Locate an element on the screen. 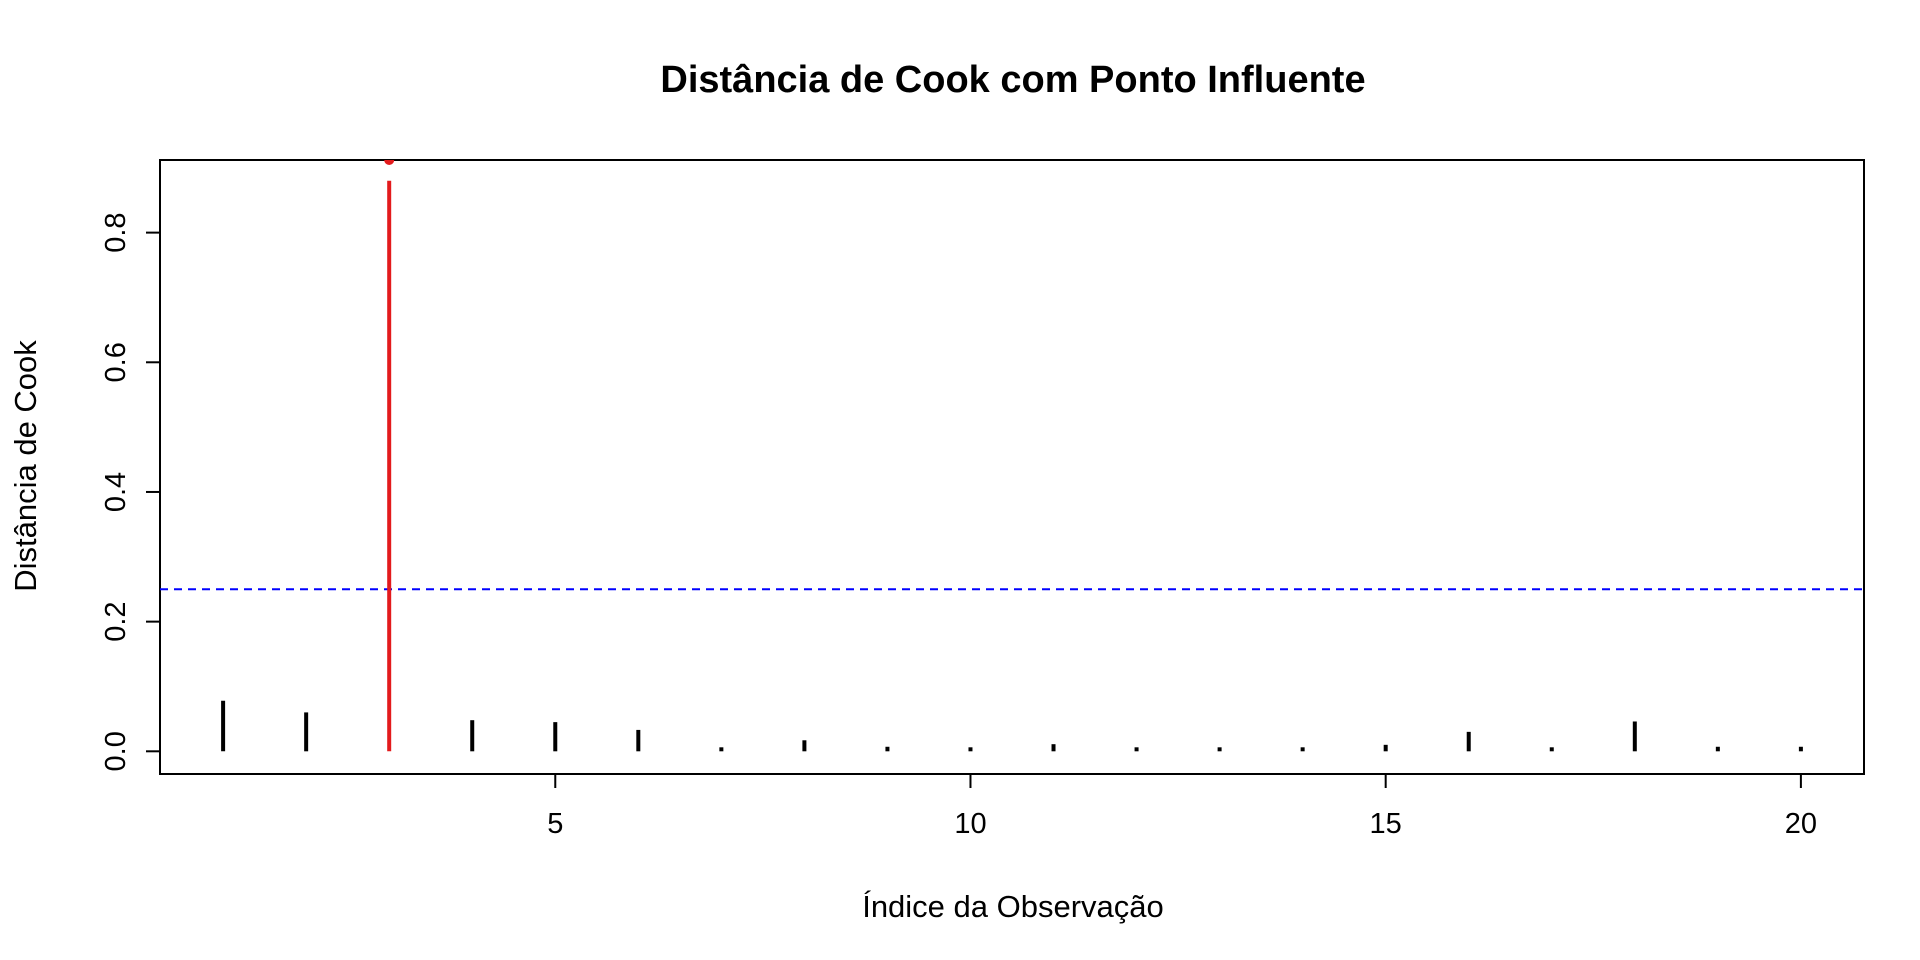 The width and height of the screenshot is (1920, 960). chart-title: Distância de Cook com Ponto Influente is located at coordinates (1012, 80).